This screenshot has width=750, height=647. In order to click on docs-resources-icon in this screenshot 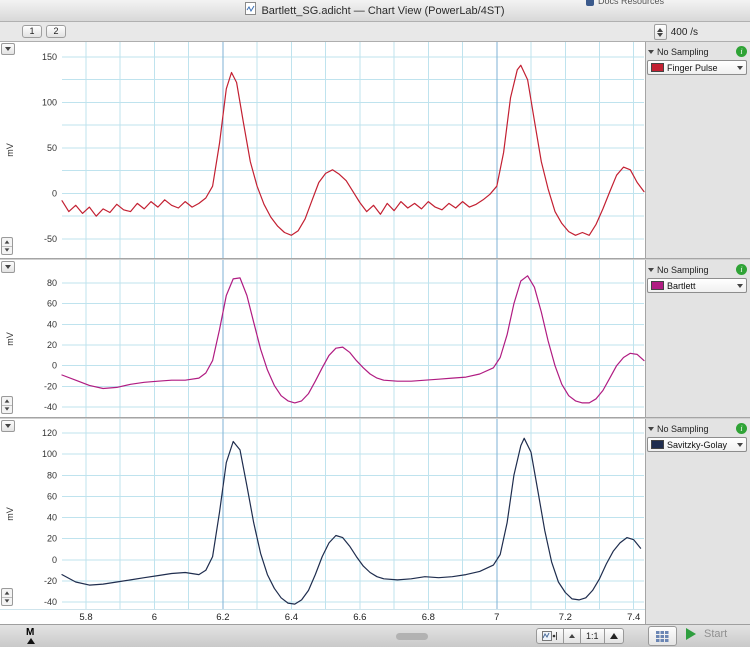, I will do `click(589, 3)`.